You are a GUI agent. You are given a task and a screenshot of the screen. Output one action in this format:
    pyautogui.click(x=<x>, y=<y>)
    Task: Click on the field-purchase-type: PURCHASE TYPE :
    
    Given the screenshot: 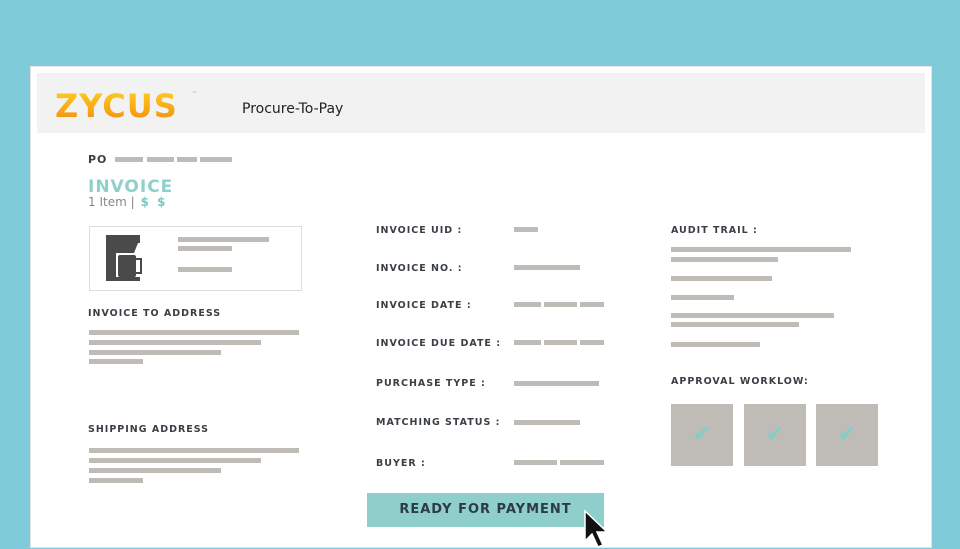 What is the action you would take?
    pyautogui.click(x=431, y=383)
    